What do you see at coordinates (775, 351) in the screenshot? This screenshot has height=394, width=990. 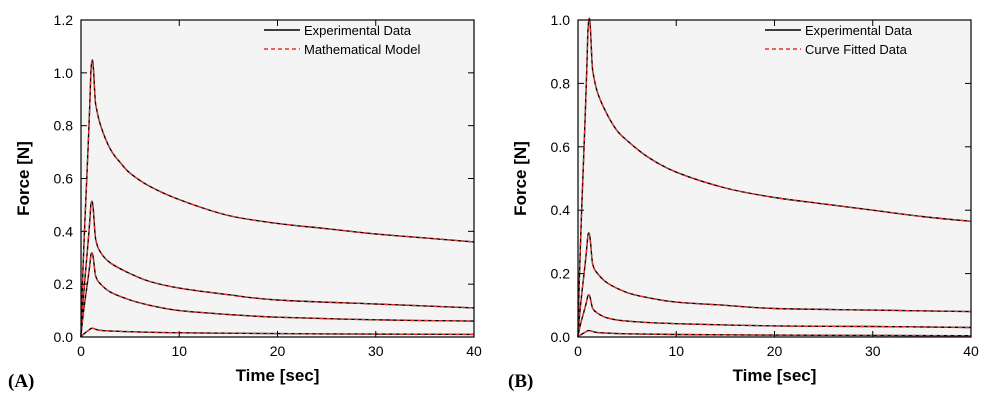 I see `x-tick-label-b: 20` at bounding box center [775, 351].